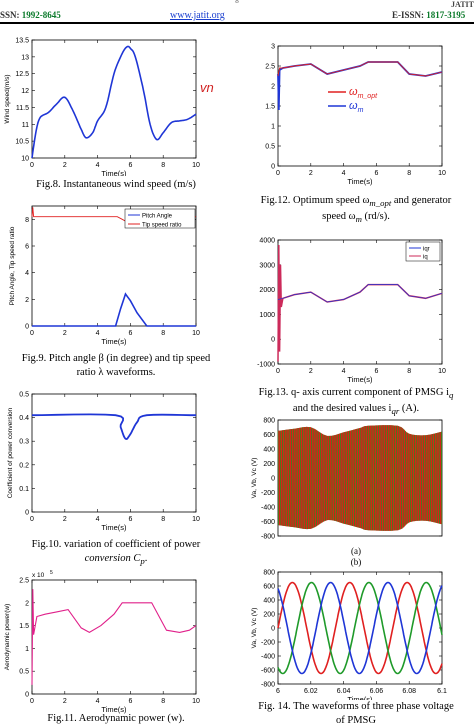  I want to click on fig13-caption-line2: and the desired values iqr (A)., so click(356, 410).